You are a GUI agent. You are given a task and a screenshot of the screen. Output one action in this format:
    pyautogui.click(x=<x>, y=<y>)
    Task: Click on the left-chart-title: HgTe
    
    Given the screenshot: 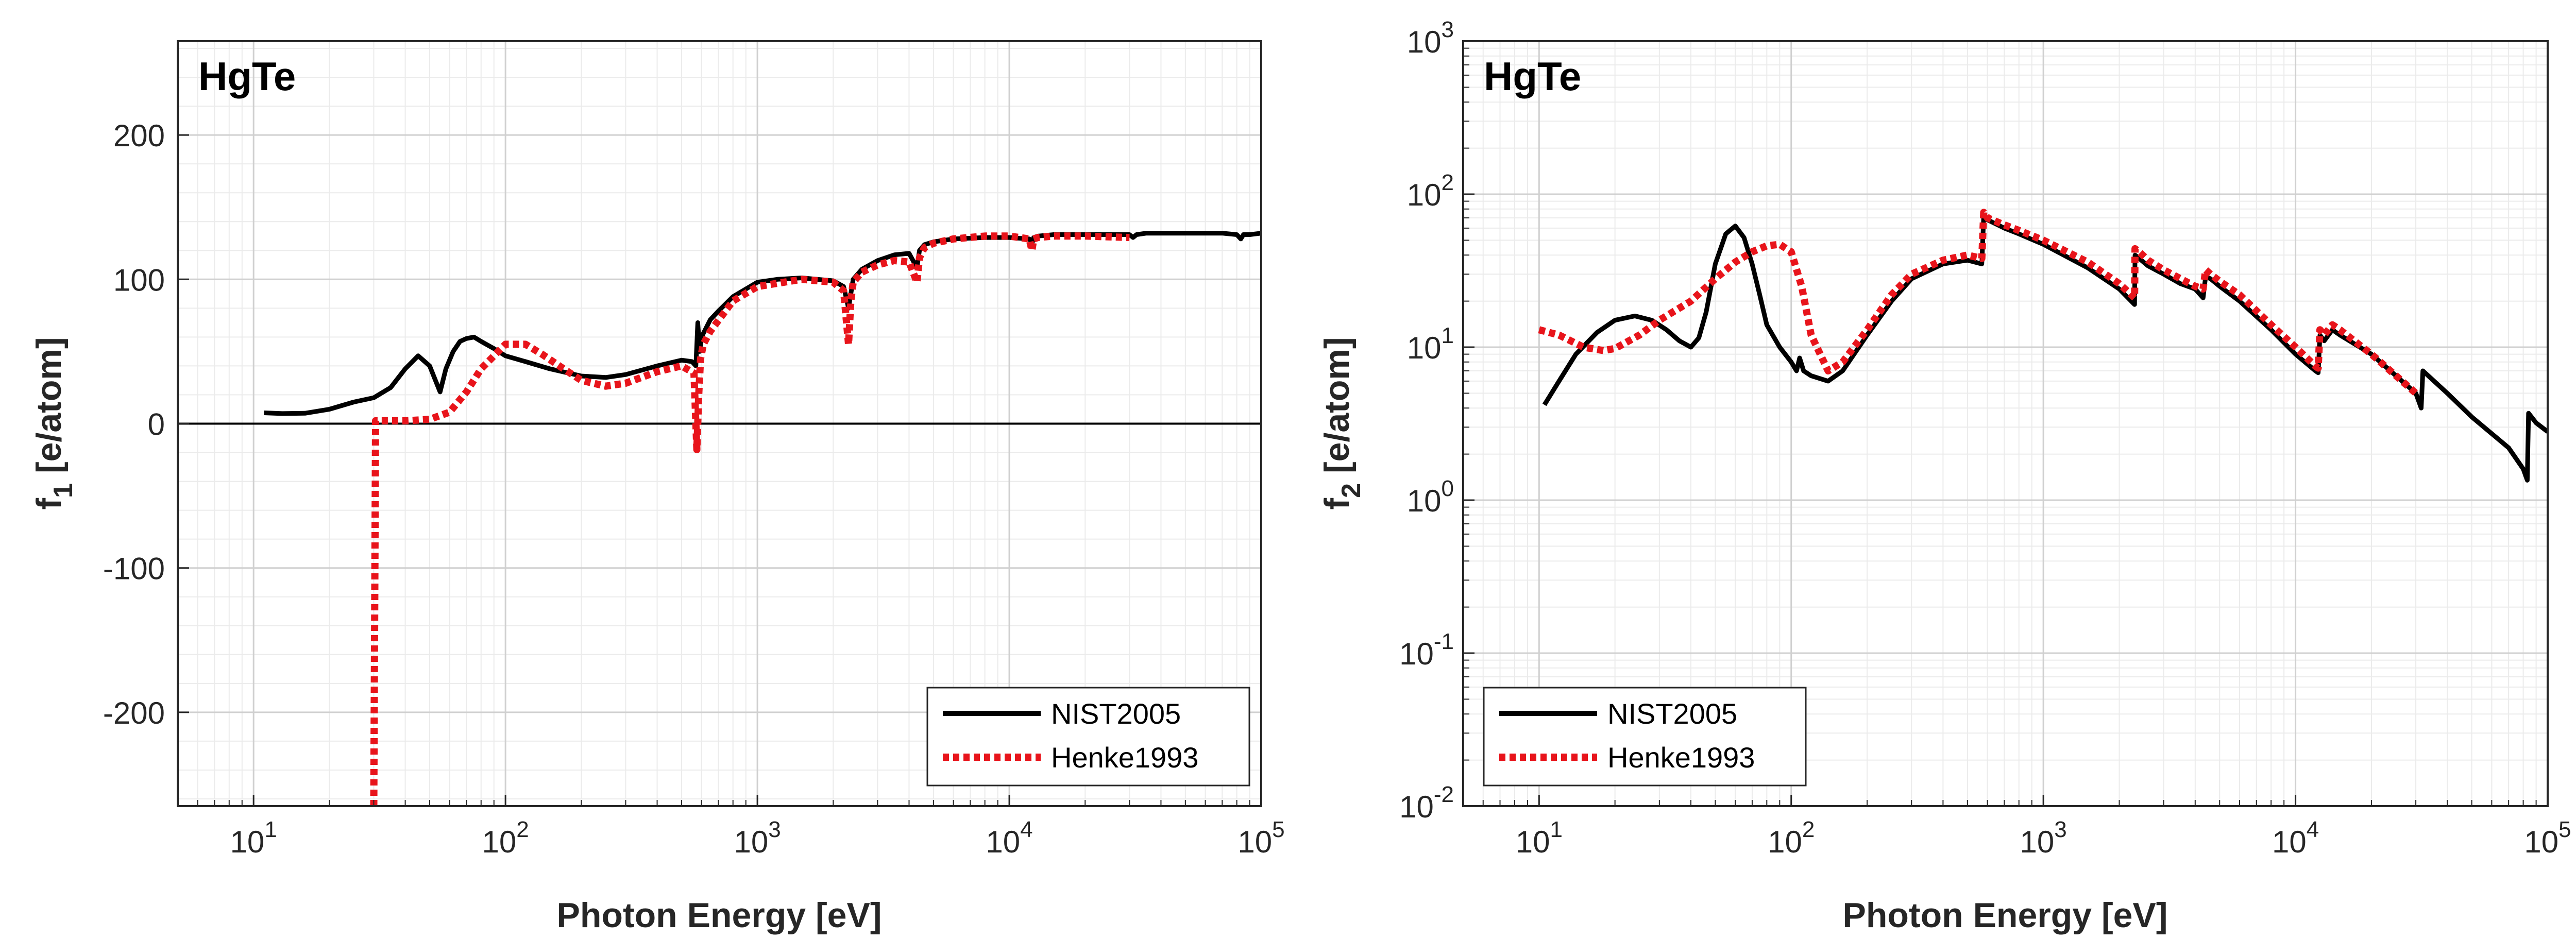 What is the action you would take?
    pyautogui.click(x=247, y=76)
    